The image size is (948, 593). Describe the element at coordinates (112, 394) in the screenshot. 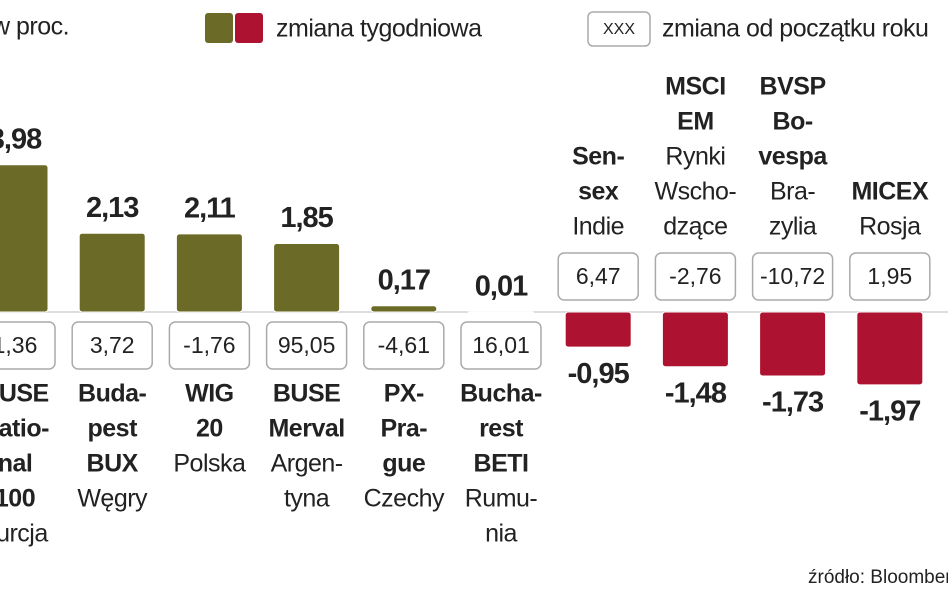

I see `category-name: Buda-` at that location.